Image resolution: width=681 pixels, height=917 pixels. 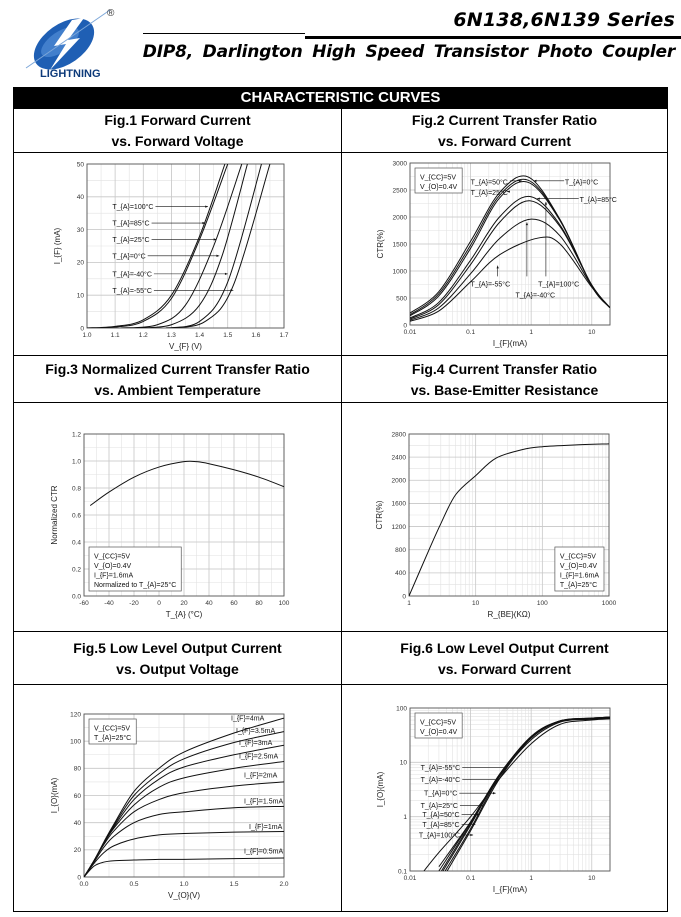 I want to click on x-axis-label: V_{F} (V), so click(x=185, y=346).